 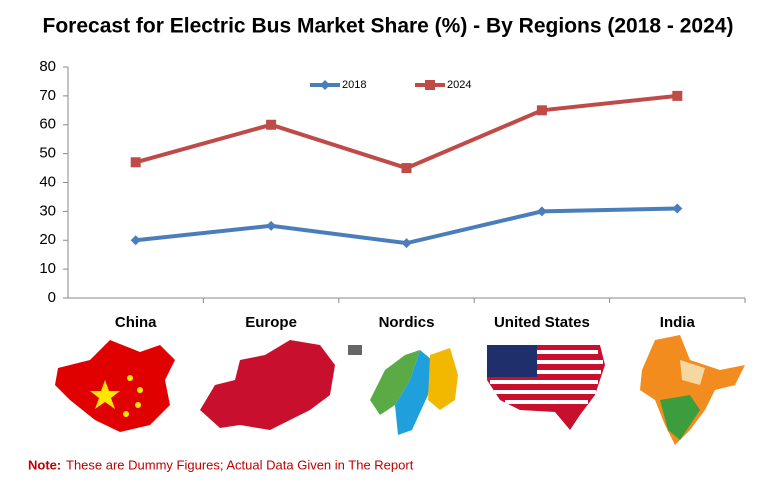 I want to click on note-label: Note:, so click(x=44, y=464).